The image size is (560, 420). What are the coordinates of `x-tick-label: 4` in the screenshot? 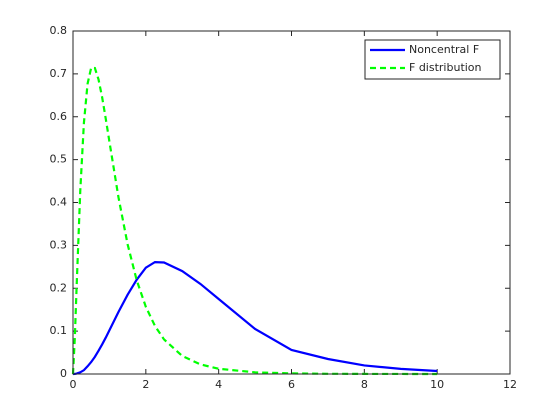 It's located at (218, 384).